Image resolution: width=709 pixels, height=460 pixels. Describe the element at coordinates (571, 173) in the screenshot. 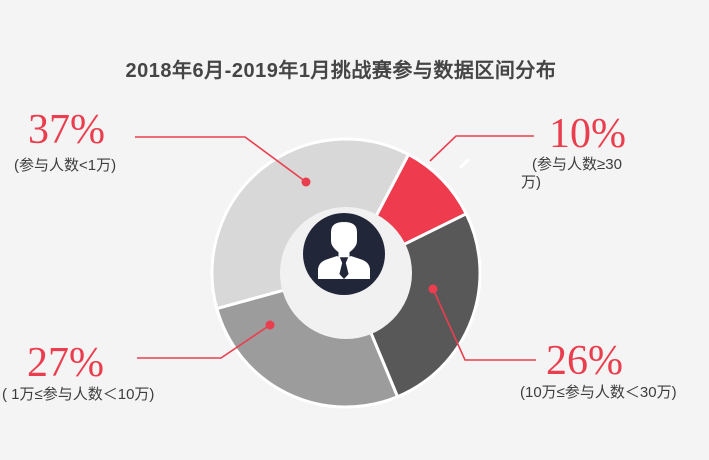

I see `callout-range-over-300k: (参与人数≥30万)` at that location.